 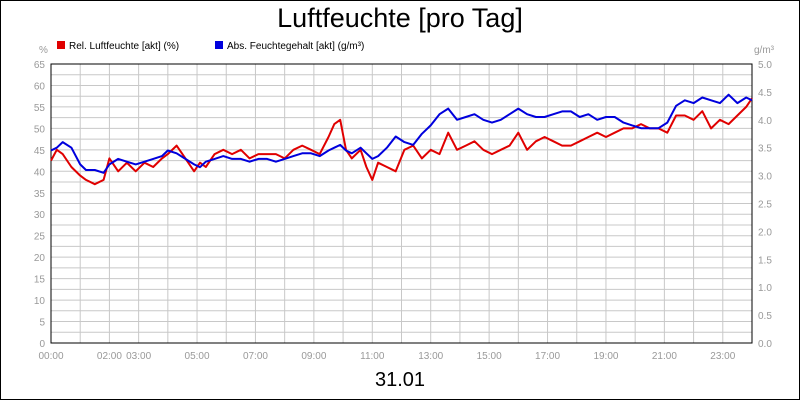 I want to click on left-y-axis-ticks: 0 5 10 15 20 25 30 35 40 45 50 55 60 65, so click(x=40, y=205).